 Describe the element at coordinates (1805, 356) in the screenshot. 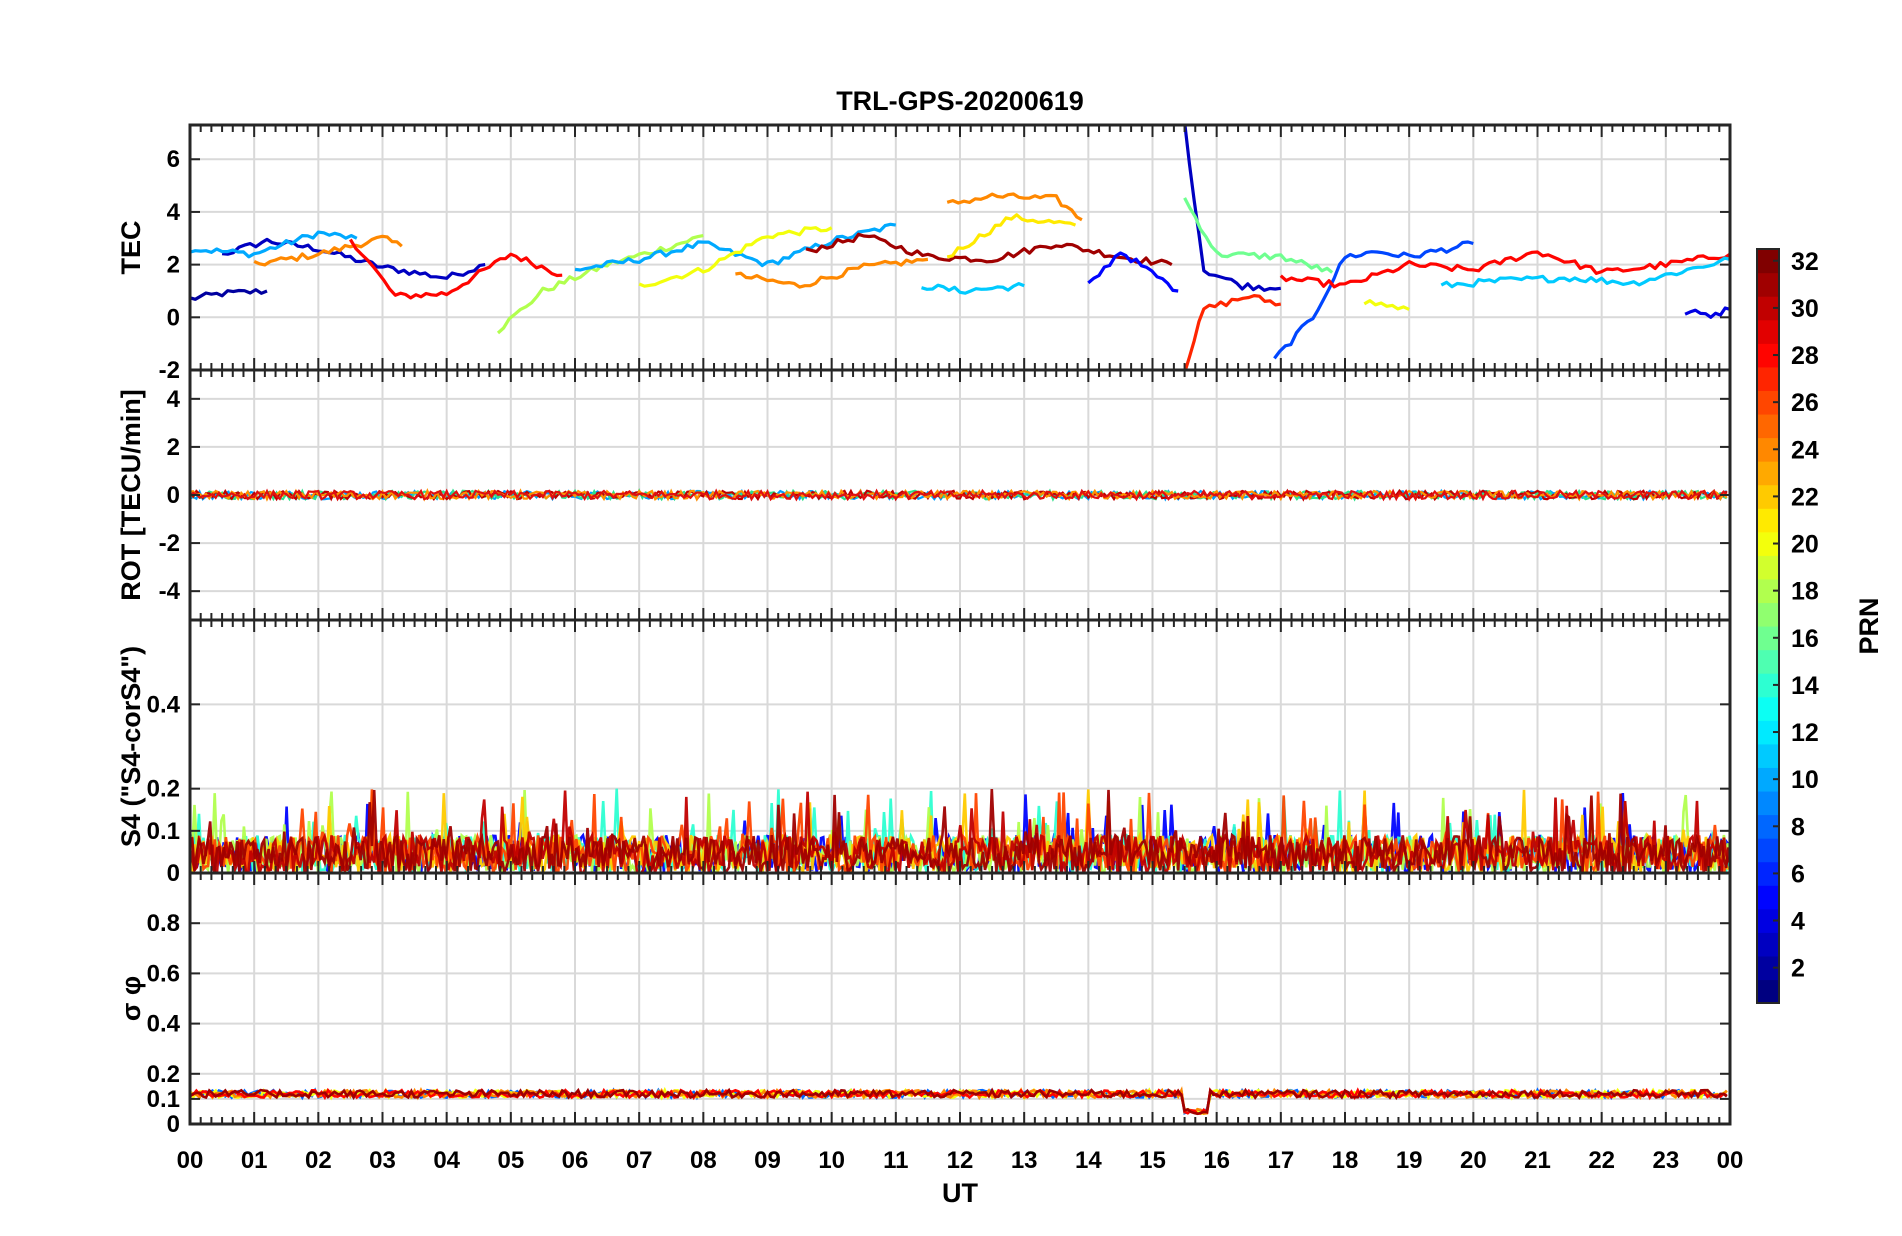

I see `colorbar-tick-label: 28` at that location.